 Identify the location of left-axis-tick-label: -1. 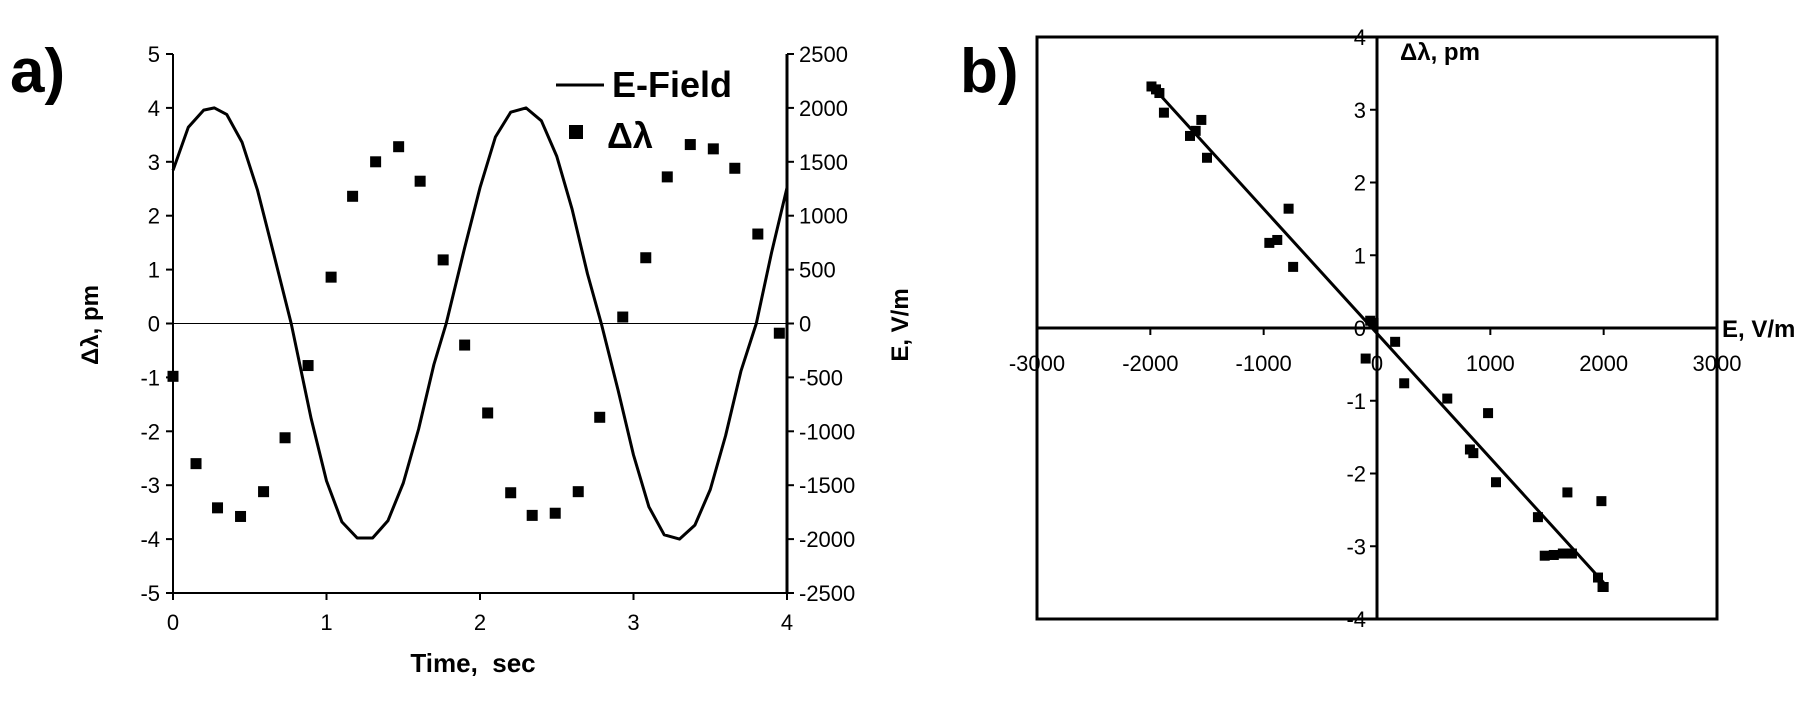
(150, 377).